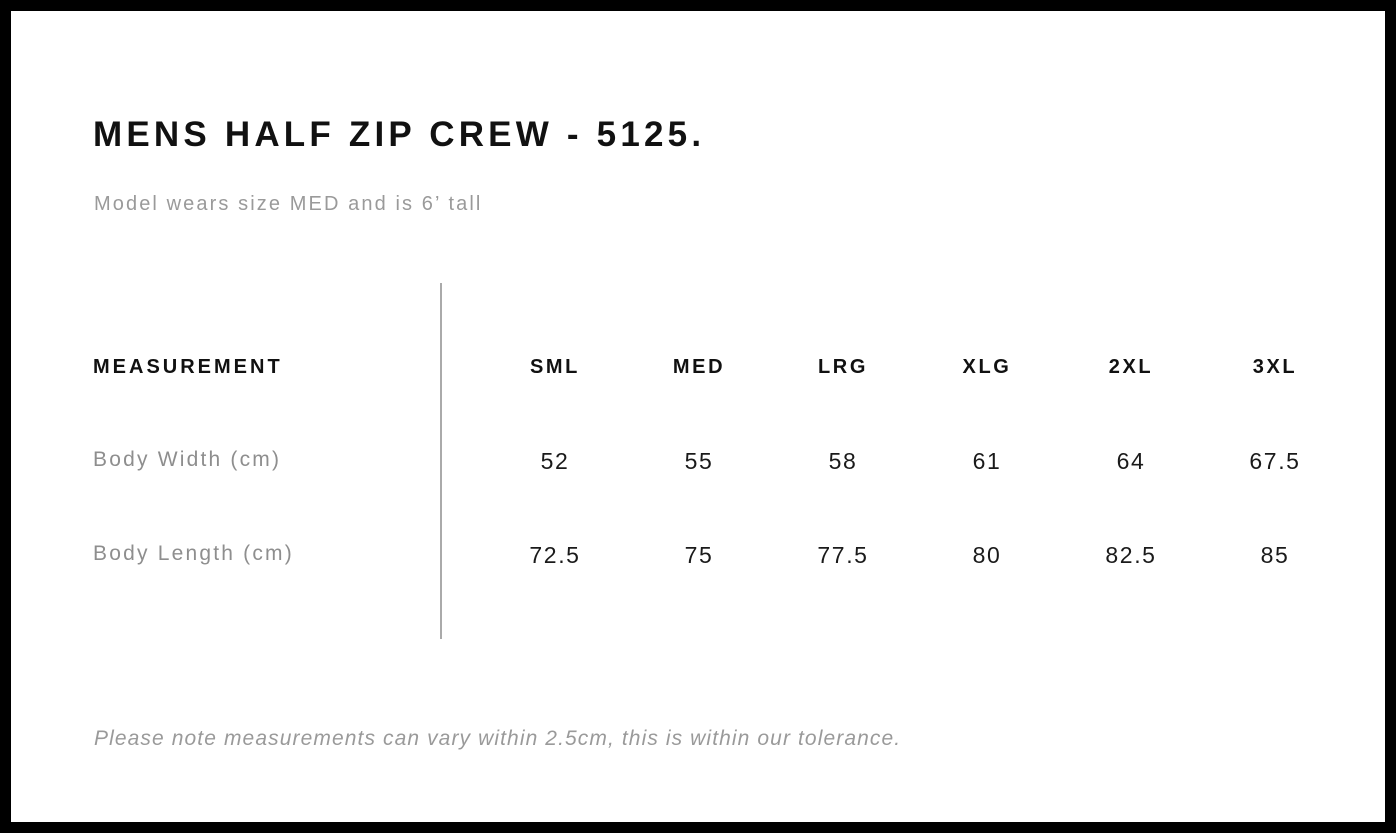 This screenshot has width=1396, height=833. I want to click on cell-body-length-xlg: 80, so click(987, 555).